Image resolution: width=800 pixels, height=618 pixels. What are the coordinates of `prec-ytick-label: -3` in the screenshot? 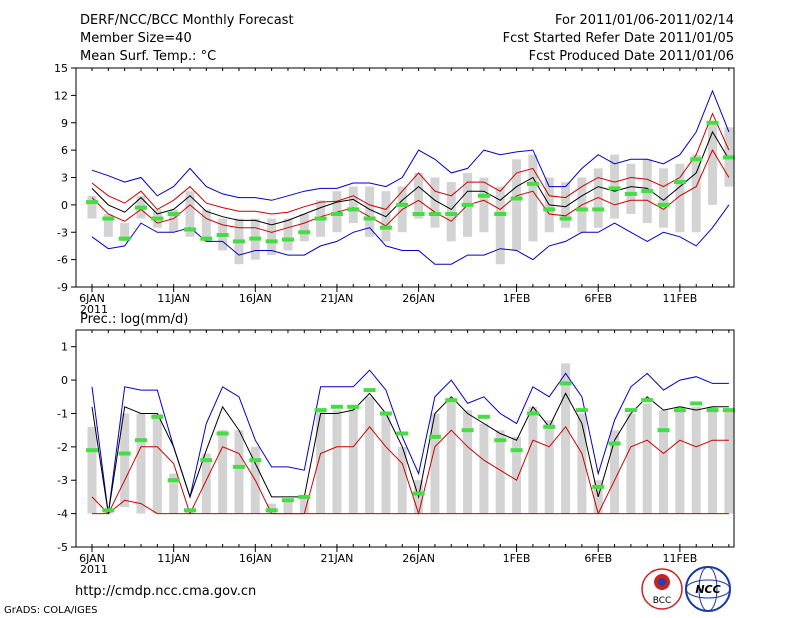 It's located at (62, 480).